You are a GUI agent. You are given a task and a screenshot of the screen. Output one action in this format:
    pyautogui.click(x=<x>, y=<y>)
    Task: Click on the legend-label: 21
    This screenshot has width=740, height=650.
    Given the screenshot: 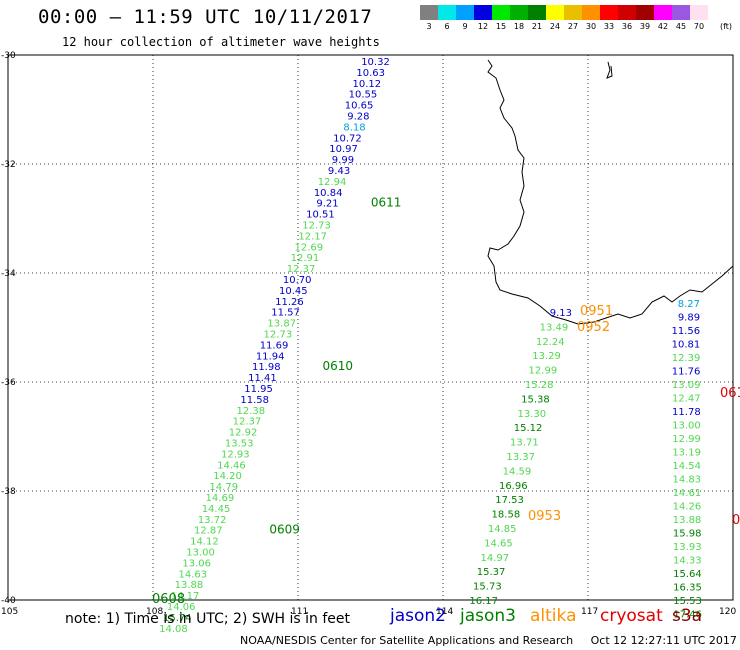 What is the action you would take?
    pyautogui.click(x=537, y=26)
    